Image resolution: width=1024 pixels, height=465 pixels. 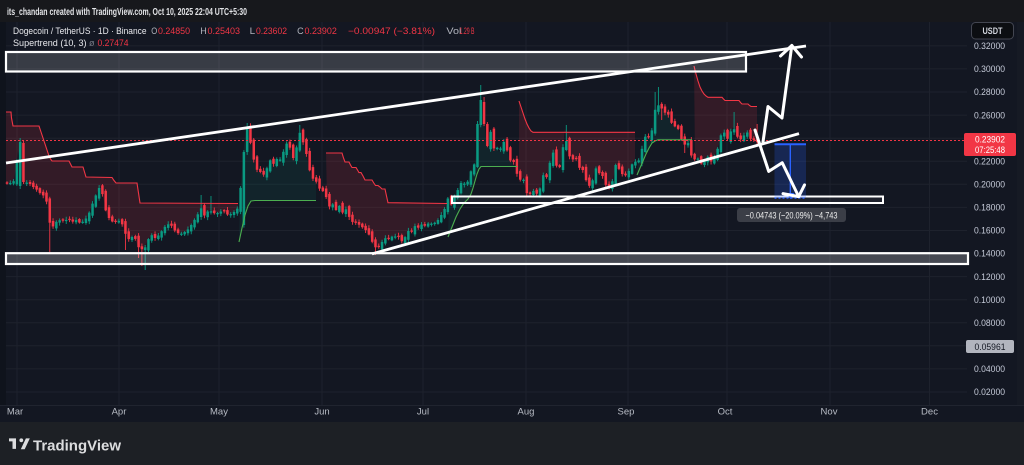 What do you see at coordinates (423, 412) in the screenshot?
I see `svg-text: Jul` at bounding box center [423, 412].